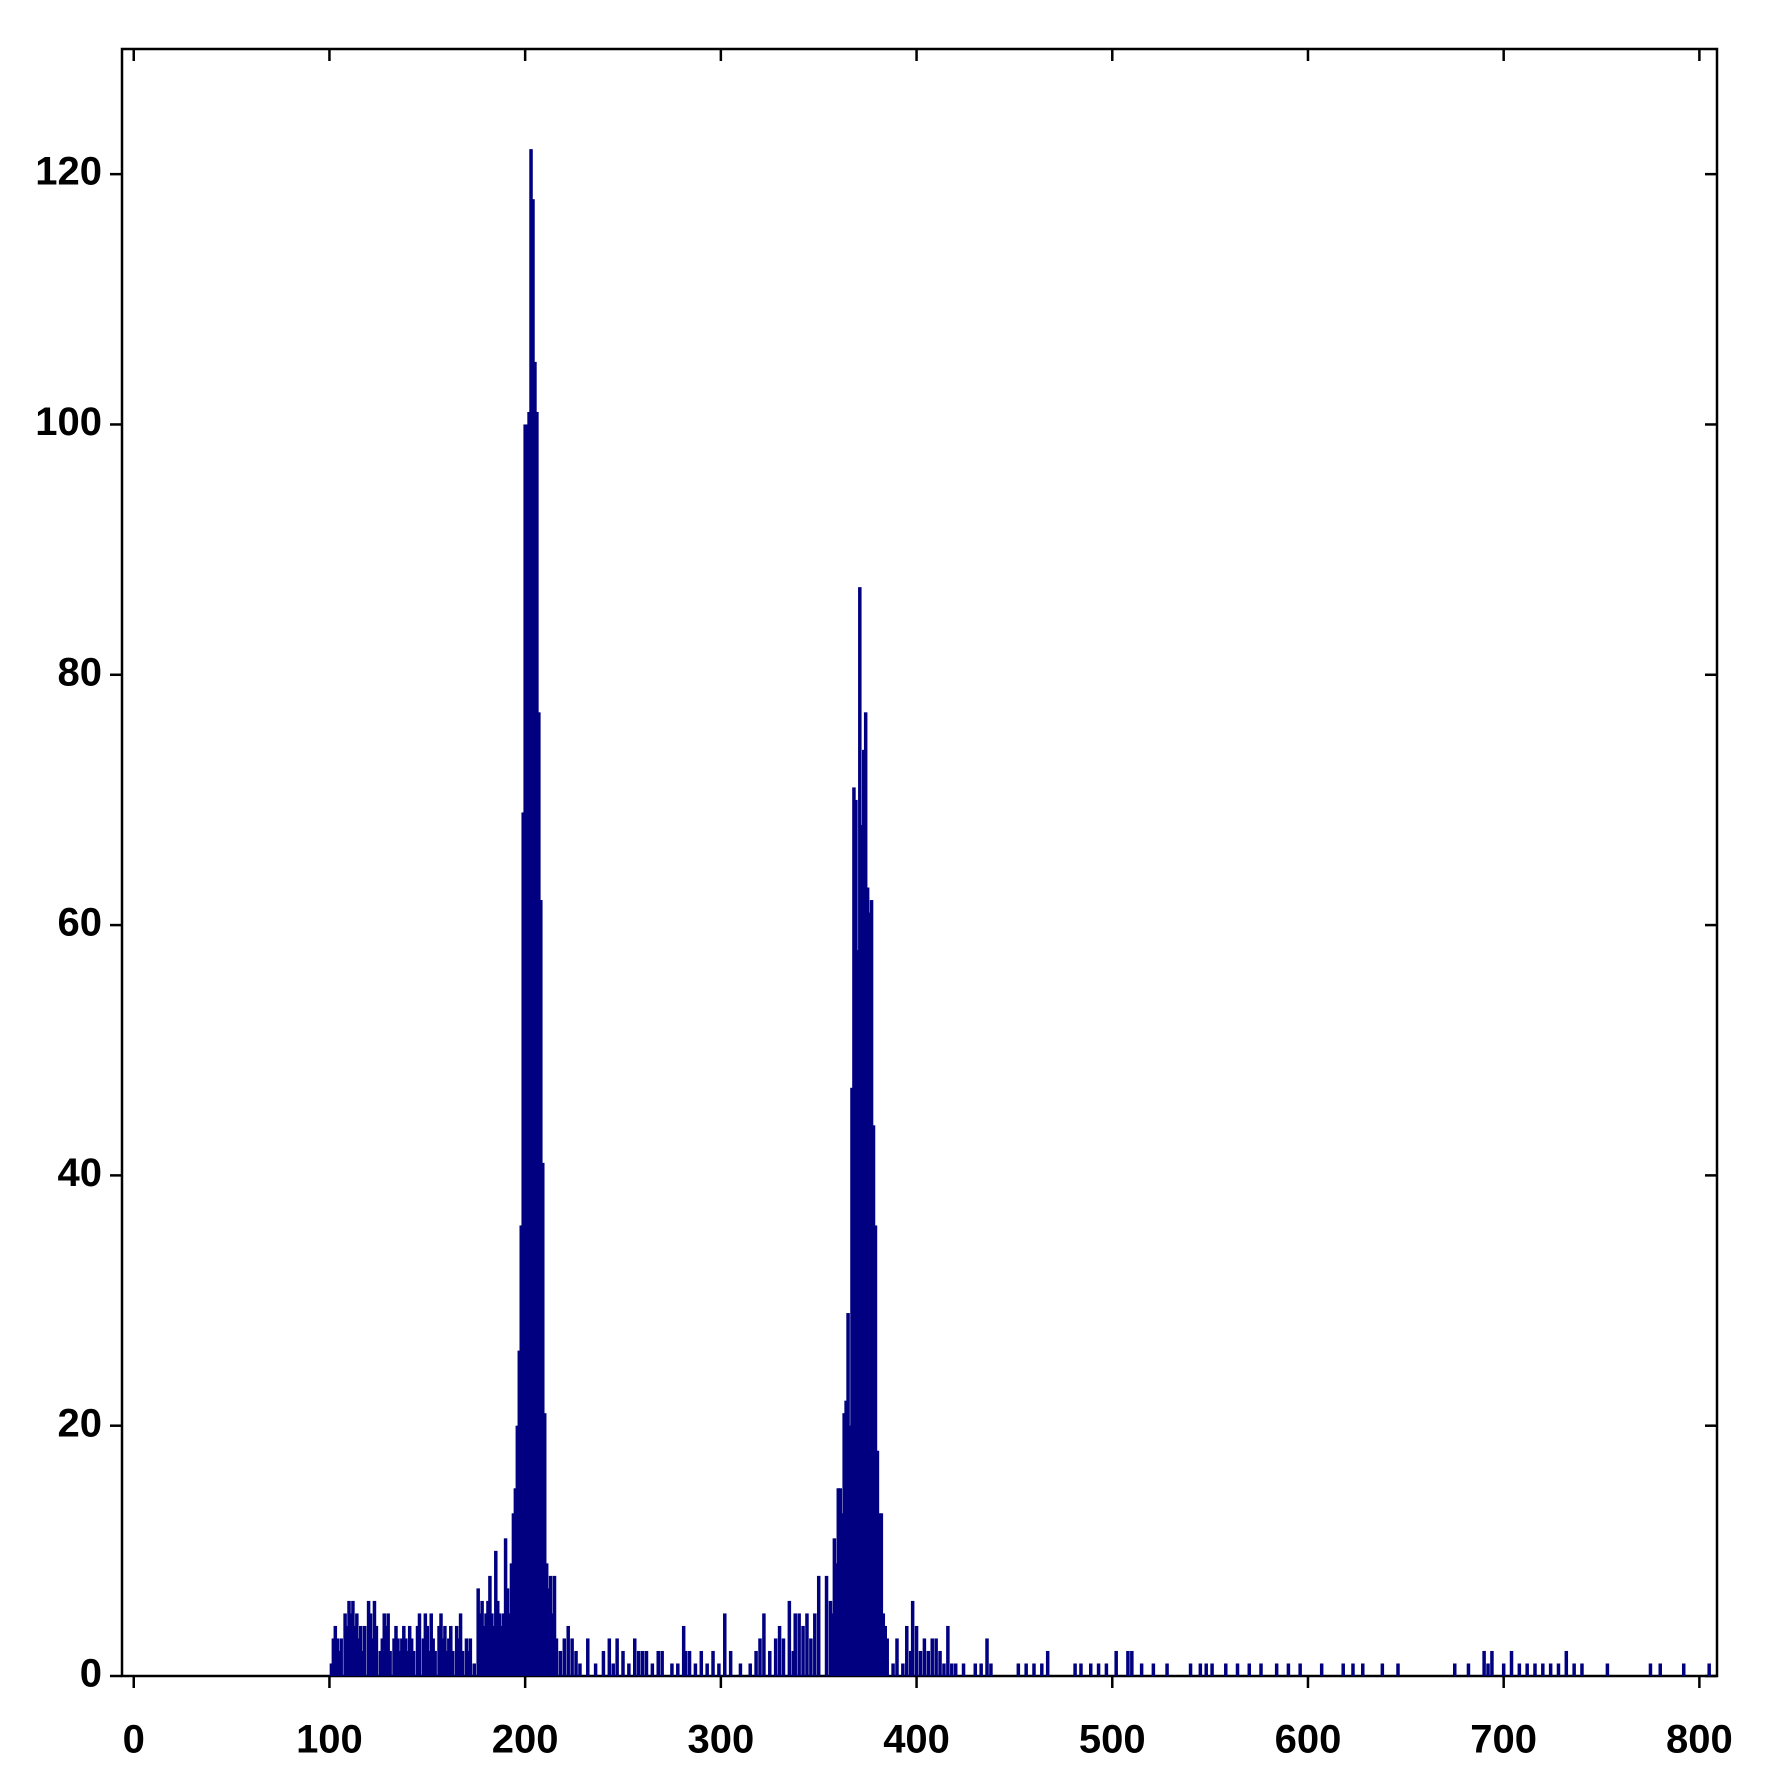 This screenshot has width=1769, height=1769. I want to click on x-tick-label: 600, so click(1308, 1740).